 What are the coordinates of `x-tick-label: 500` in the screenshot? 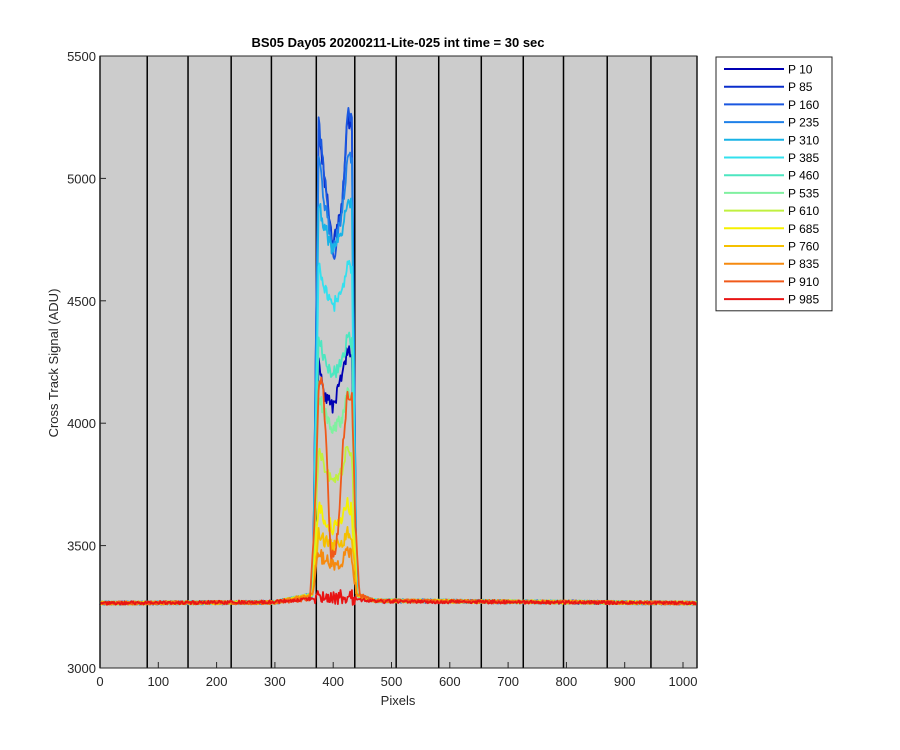 It's located at (392, 681).